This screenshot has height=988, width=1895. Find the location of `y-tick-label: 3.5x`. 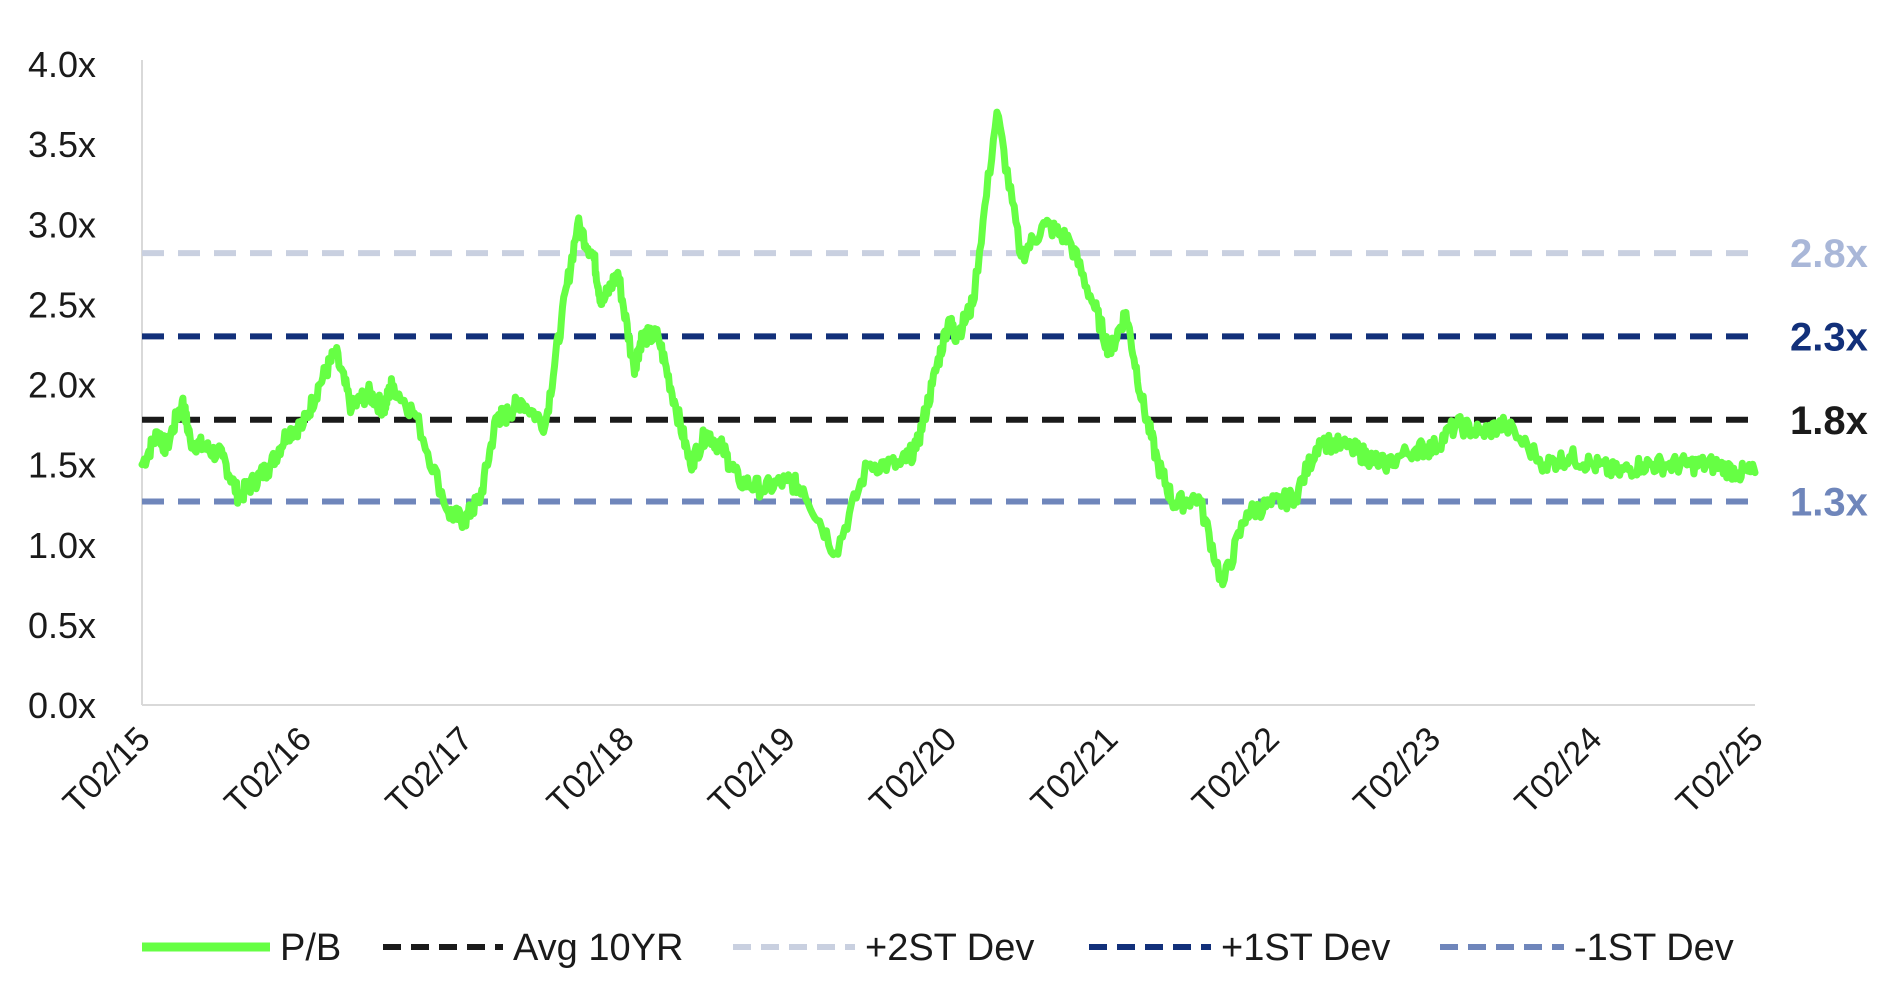

y-tick-label: 3.5x is located at coordinates (62, 144).